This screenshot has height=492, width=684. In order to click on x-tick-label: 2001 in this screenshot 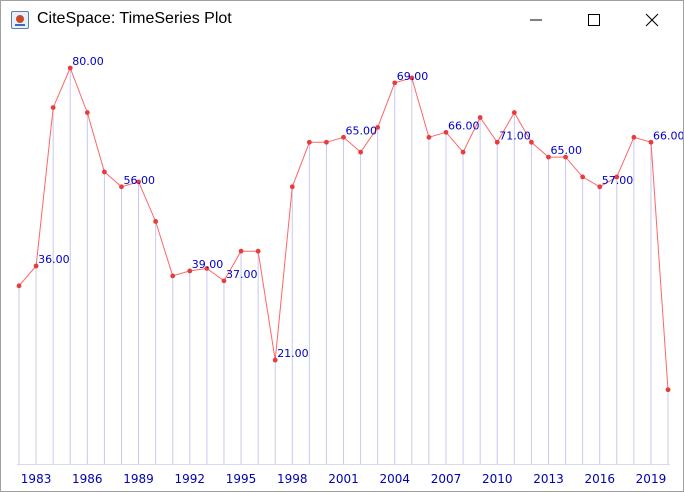, I will do `click(343, 479)`.